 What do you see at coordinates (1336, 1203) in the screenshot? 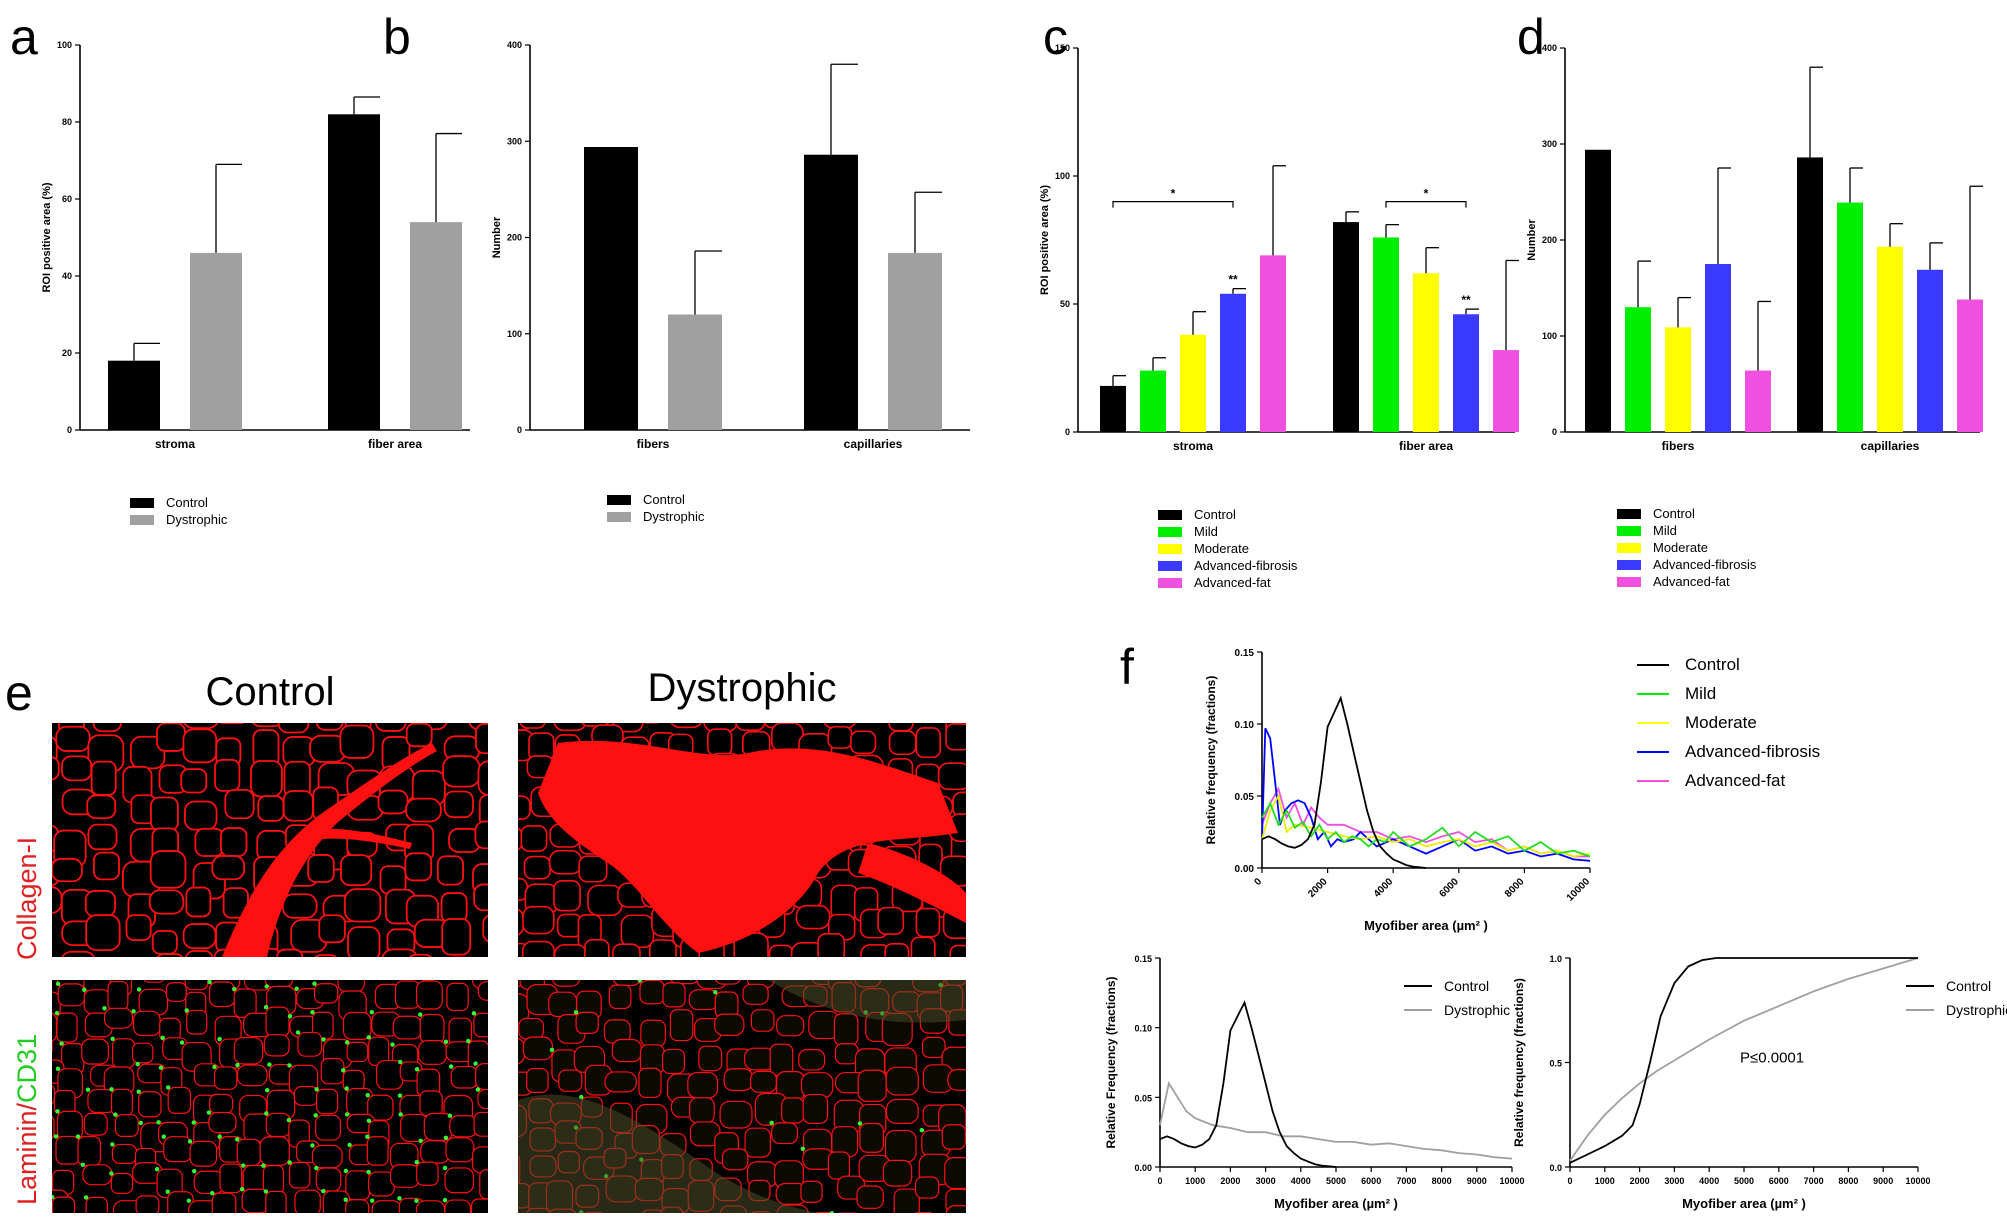
I see `x-axis-label-f_bl: Myofiber area (µm² )` at bounding box center [1336, 1203].